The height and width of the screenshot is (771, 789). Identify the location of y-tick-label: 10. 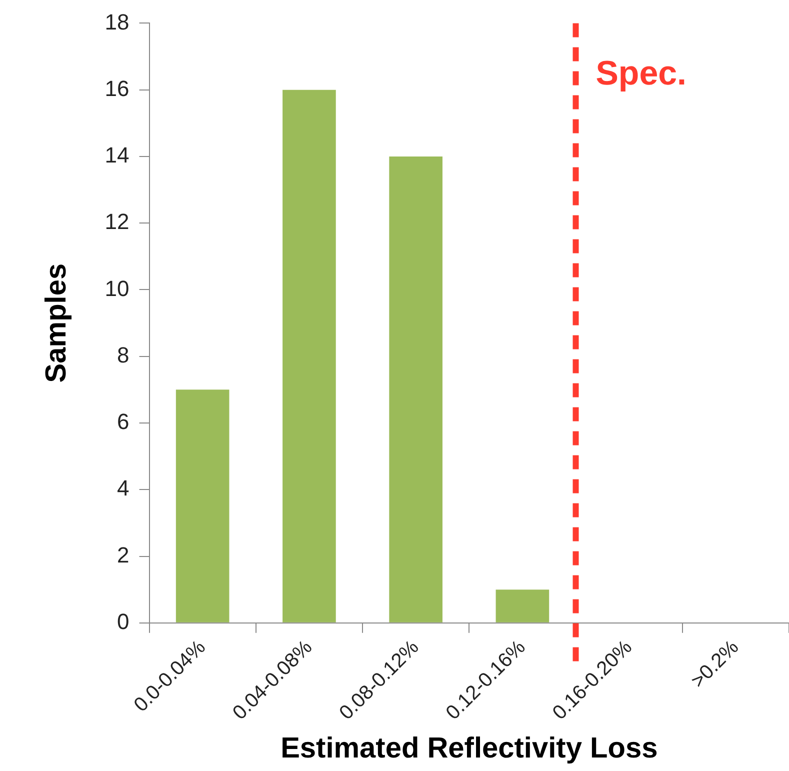
(117, 288).